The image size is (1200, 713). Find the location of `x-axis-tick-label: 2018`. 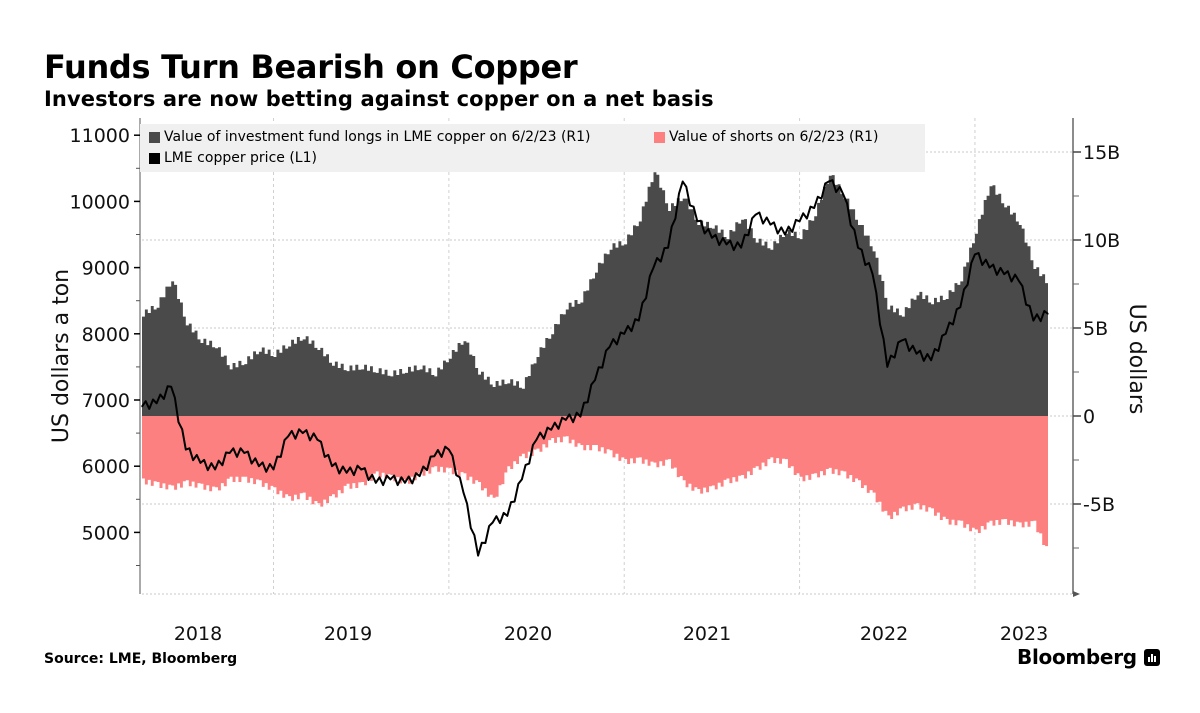

x-axis-tick-label: 2018 is located at coordinates (198, 634).